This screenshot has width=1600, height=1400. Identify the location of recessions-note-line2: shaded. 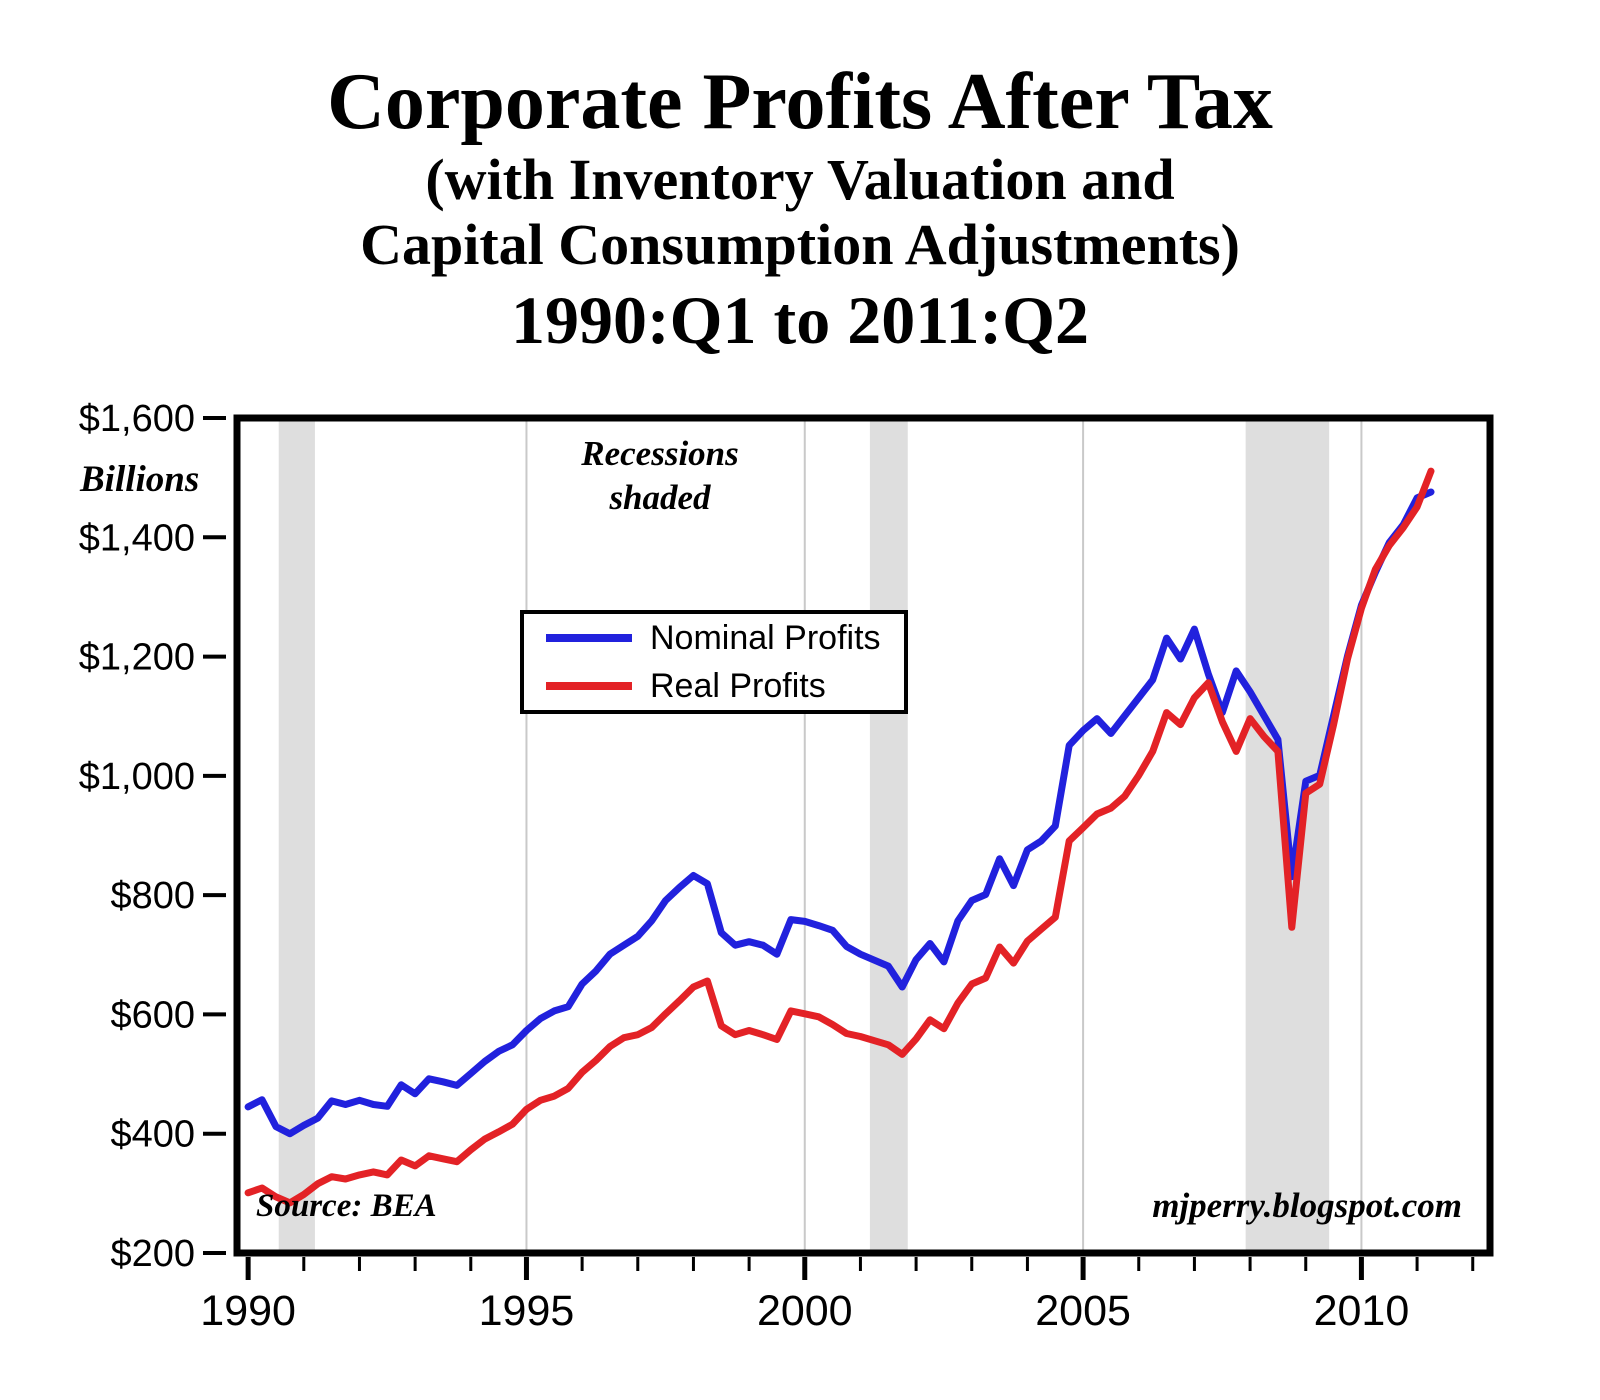
(660, 497).